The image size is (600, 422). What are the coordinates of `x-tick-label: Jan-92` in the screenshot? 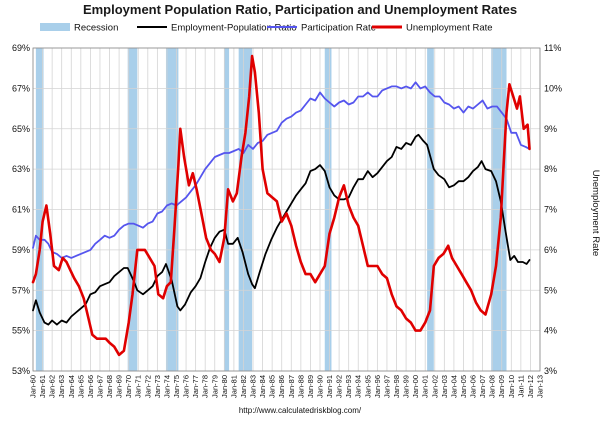 It's located at (339, 386).